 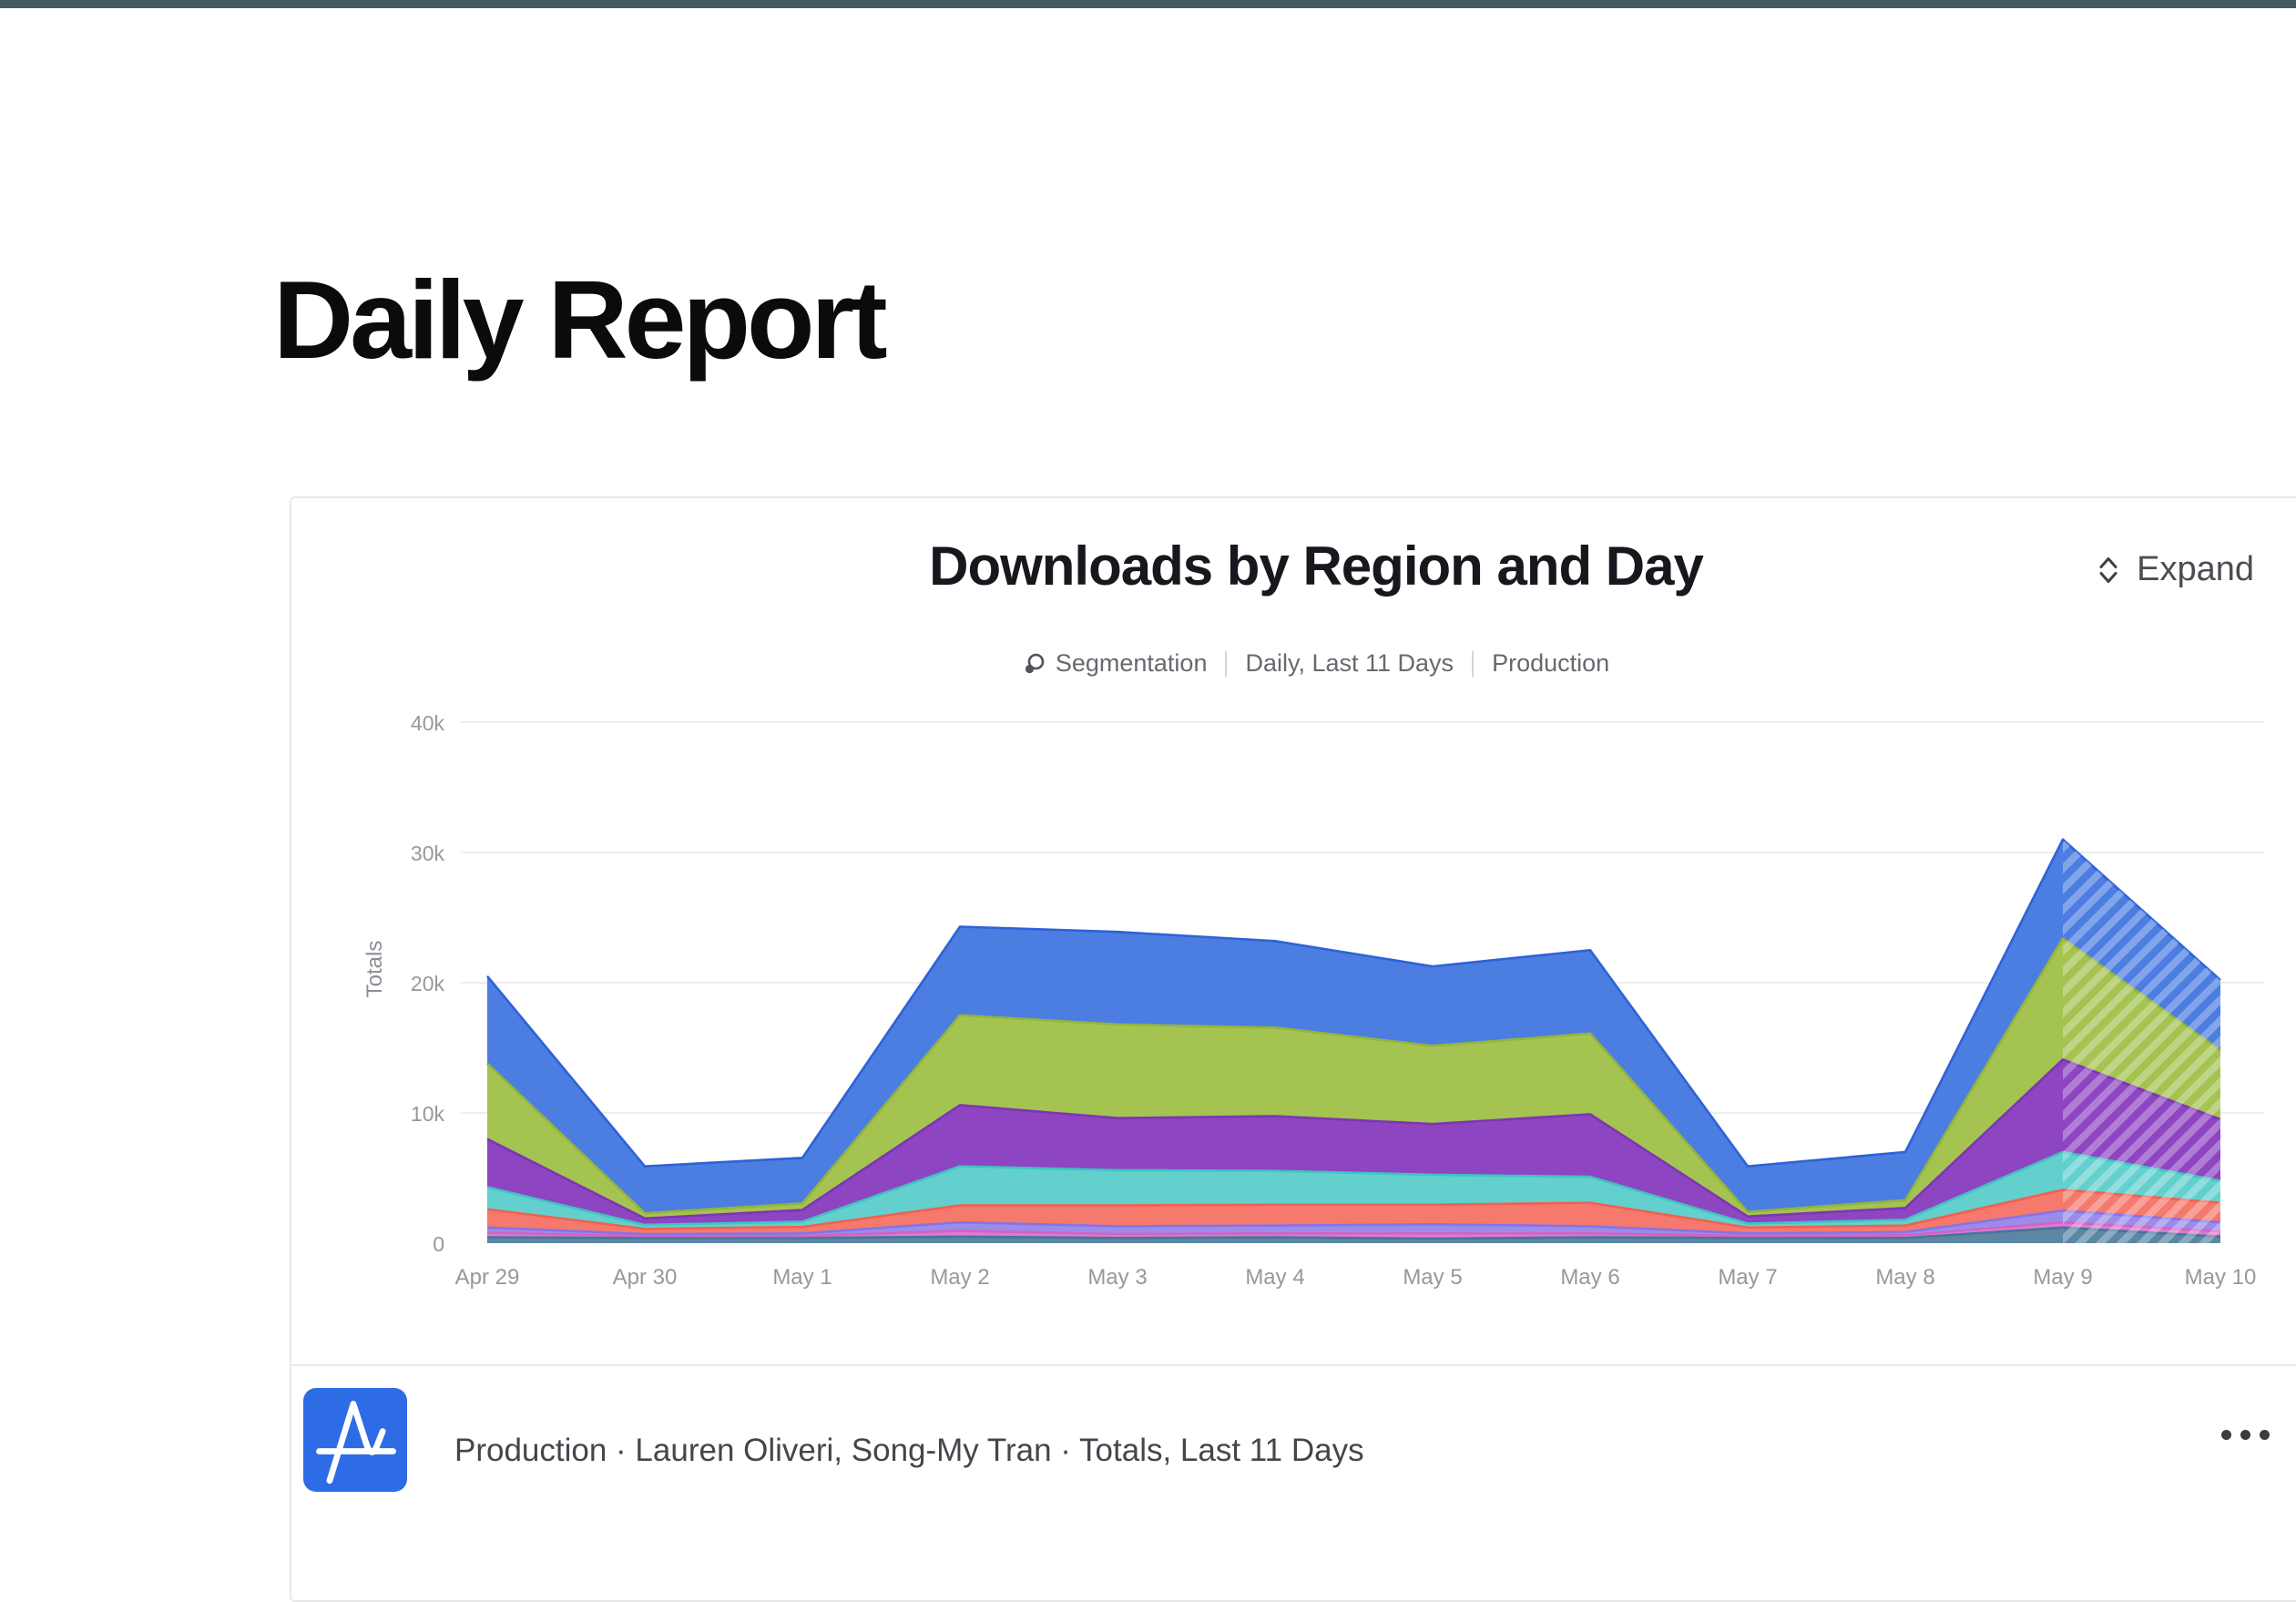 I want to click on area-series-slate, so click(x=1353, y=1235).